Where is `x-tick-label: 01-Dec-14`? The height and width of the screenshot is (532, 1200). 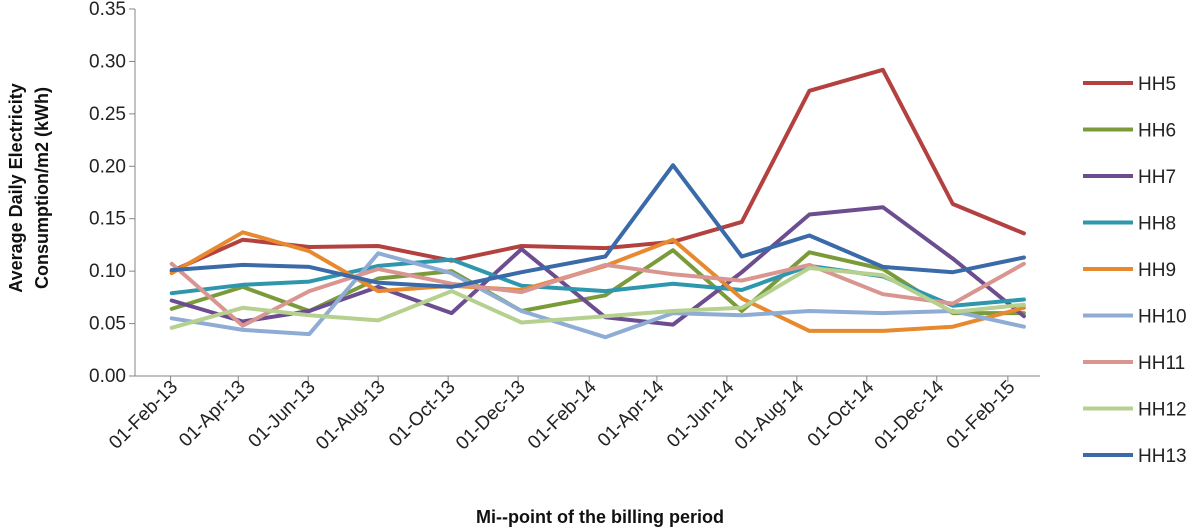
x-tick-label: 01-Dec-14 is located at coordinates (910, 415).